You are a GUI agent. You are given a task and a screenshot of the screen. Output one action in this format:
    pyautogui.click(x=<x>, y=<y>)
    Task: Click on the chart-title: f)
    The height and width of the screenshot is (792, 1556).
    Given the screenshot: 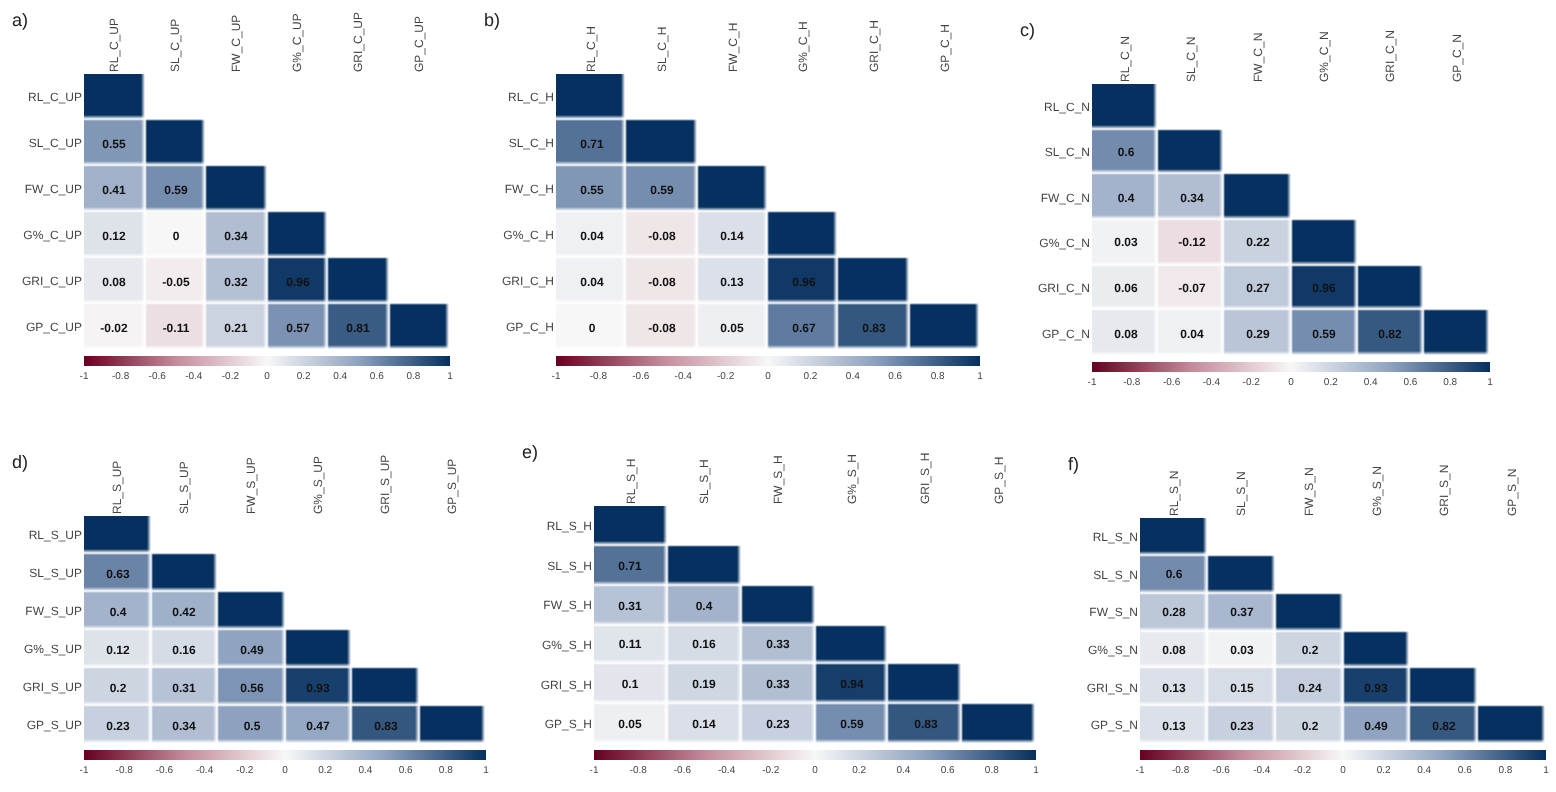 What is the action you would take?
    pyautogui.click(x=1073, y=464)
    